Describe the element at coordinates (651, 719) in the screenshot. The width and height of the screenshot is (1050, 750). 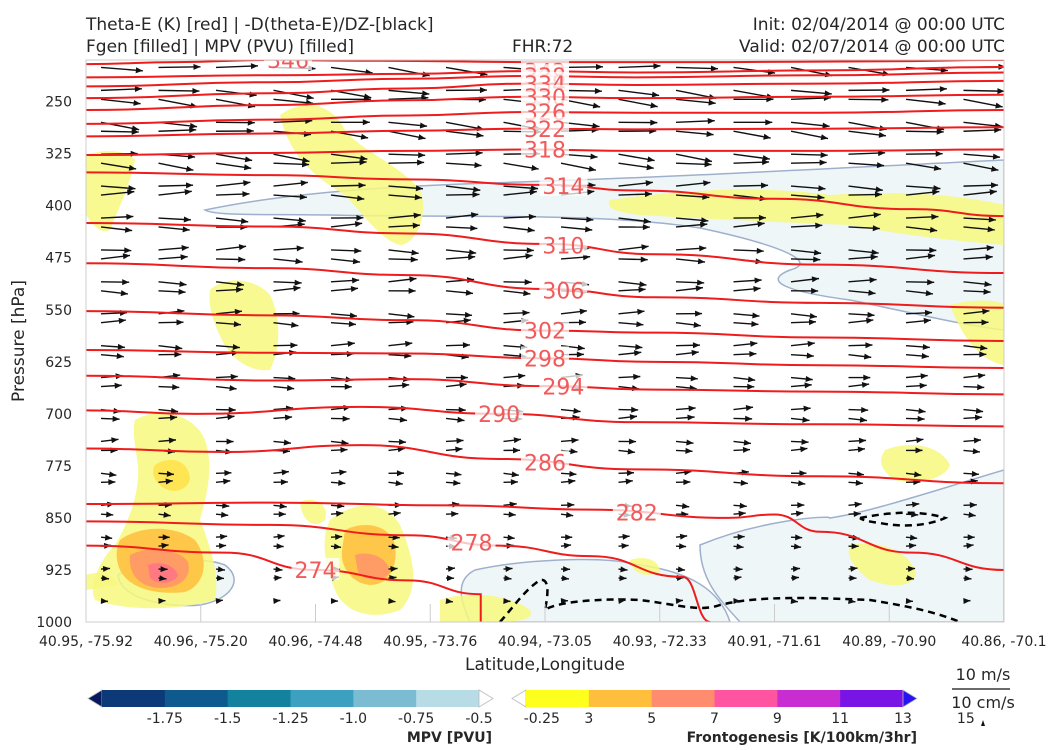
I see `colorbar-tick-label: 5` at that location.